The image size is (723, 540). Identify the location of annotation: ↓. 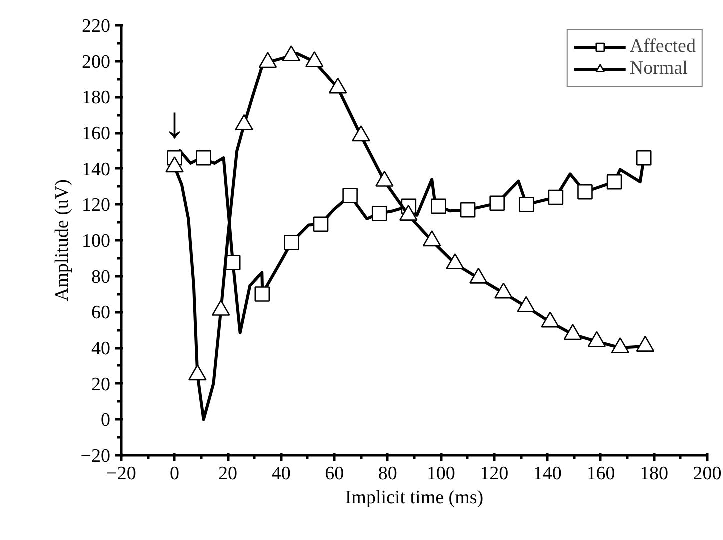
(175, 123).